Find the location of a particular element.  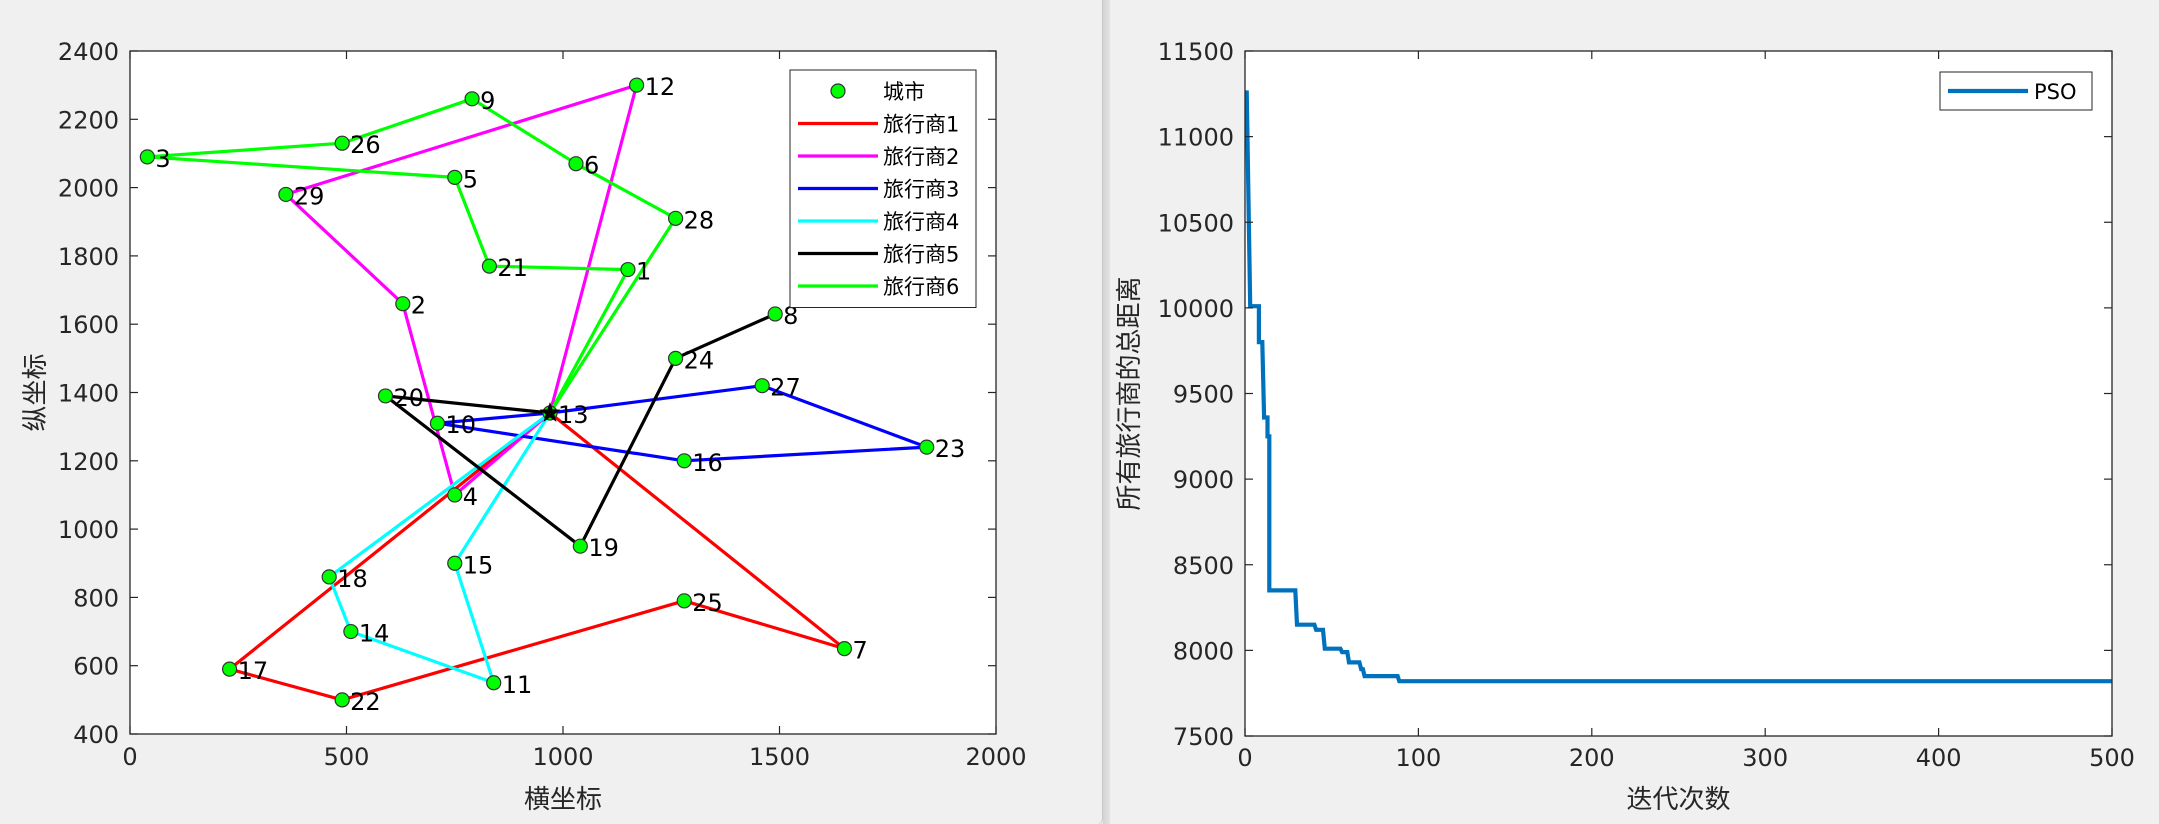

y-tick-label: 11000 is located at coordinates (1196, 138).